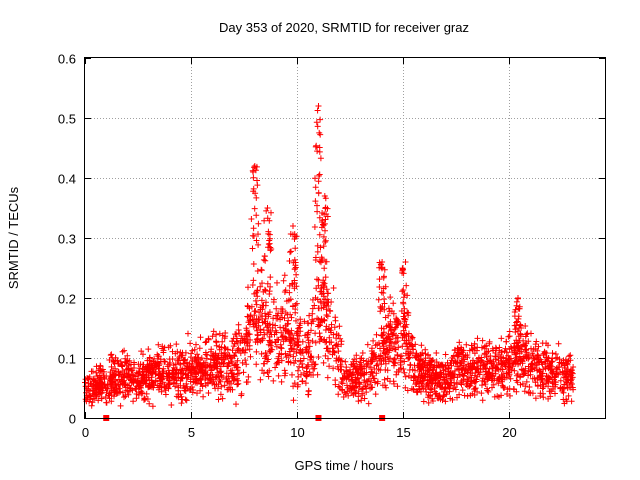 The image size is (640, 480). What do you see at coordinates (297, 432) in the screenshot?
I see `x-tick-label: 10` at bounding box center [297, 432].